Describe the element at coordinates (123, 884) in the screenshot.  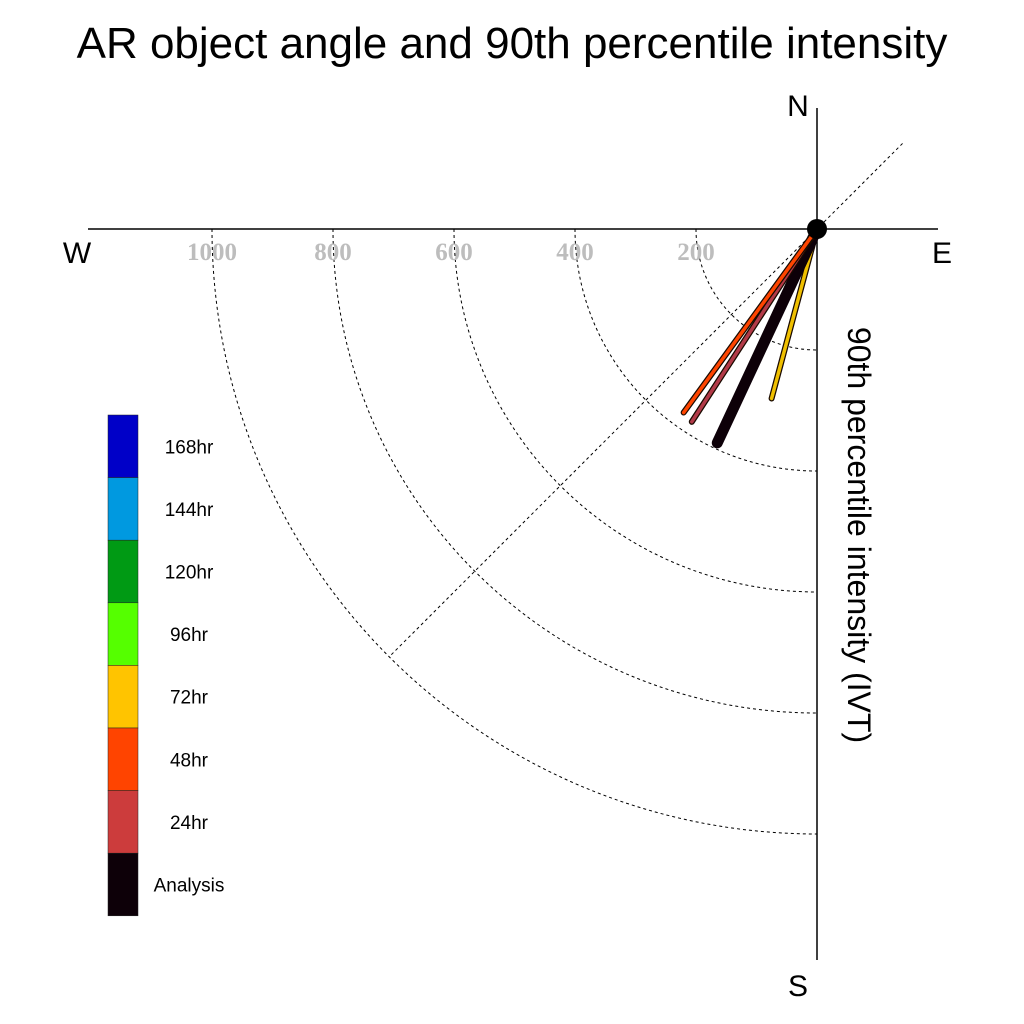
I see `legend-swatch-analysis` at that location.